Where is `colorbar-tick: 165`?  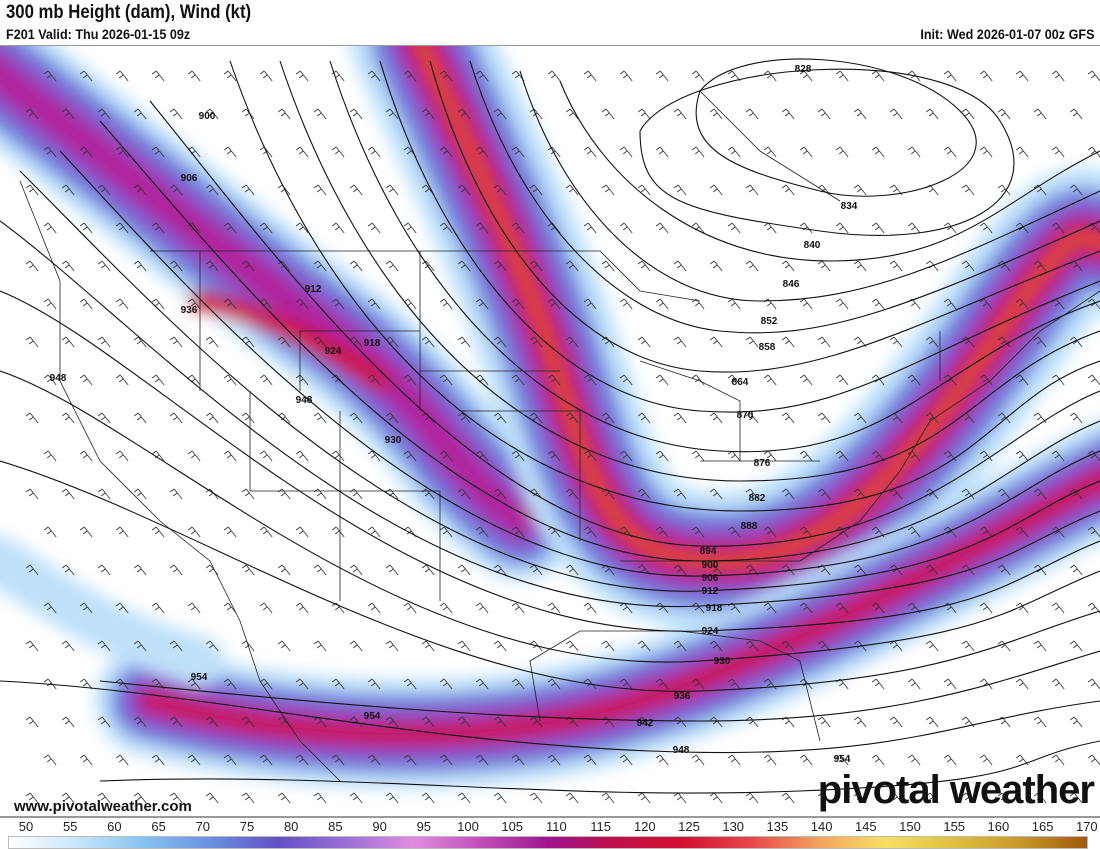 colorbar-tick: 165 is located at coordinates (1042, 826).